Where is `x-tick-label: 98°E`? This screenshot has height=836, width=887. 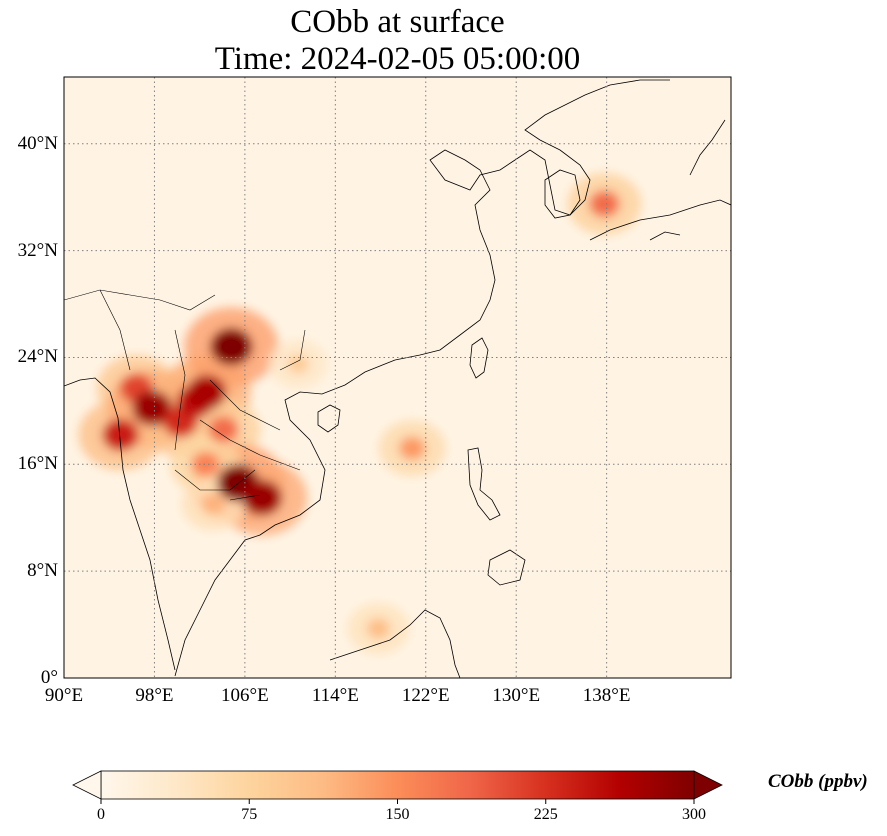
x-tick-label: 98°E is located at coordinates (154, 695).